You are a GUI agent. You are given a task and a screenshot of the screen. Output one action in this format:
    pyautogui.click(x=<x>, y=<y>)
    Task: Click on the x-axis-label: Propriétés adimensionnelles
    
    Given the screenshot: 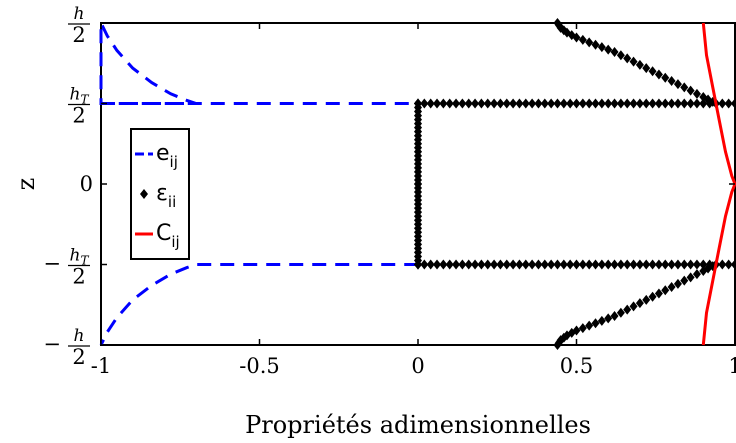 What is the action you would take?
    pyautogui.click(x=418, y=425)
    